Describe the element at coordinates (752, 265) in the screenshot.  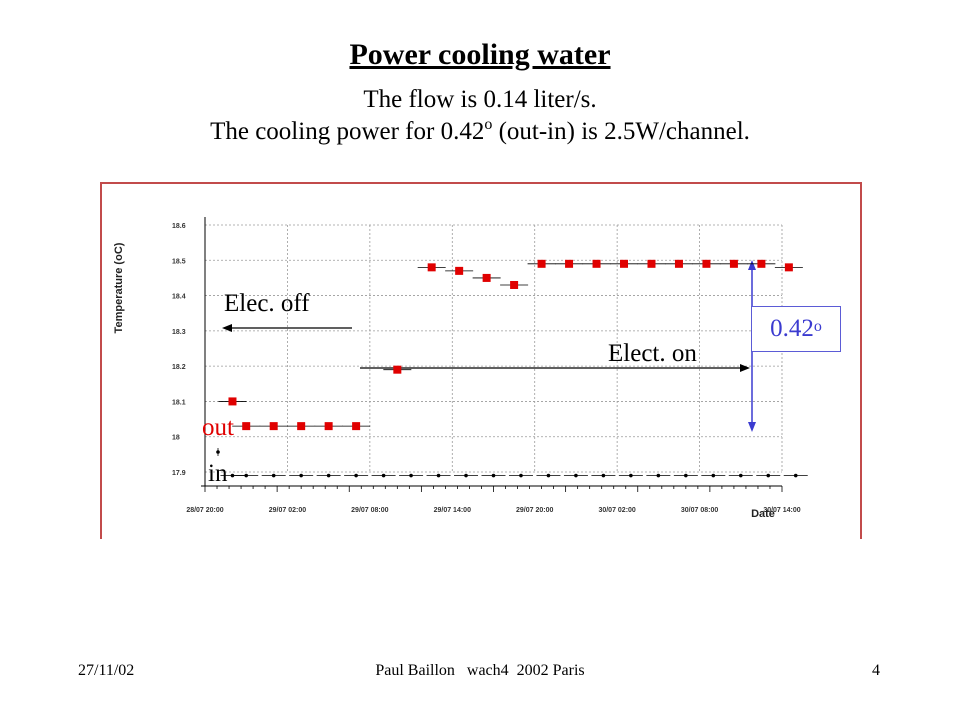
I see `delta-arrowhead-top` at that location.